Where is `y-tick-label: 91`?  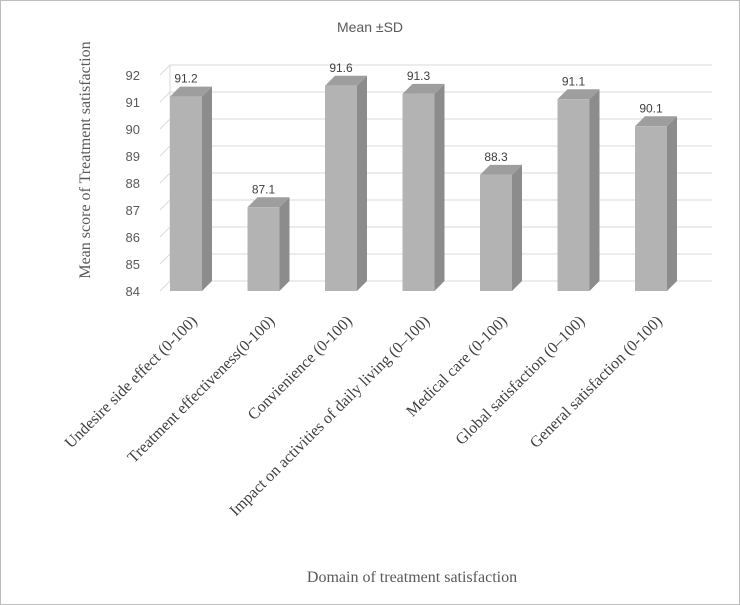 y-tick-label: 91 is located at coordinates (133, 102).